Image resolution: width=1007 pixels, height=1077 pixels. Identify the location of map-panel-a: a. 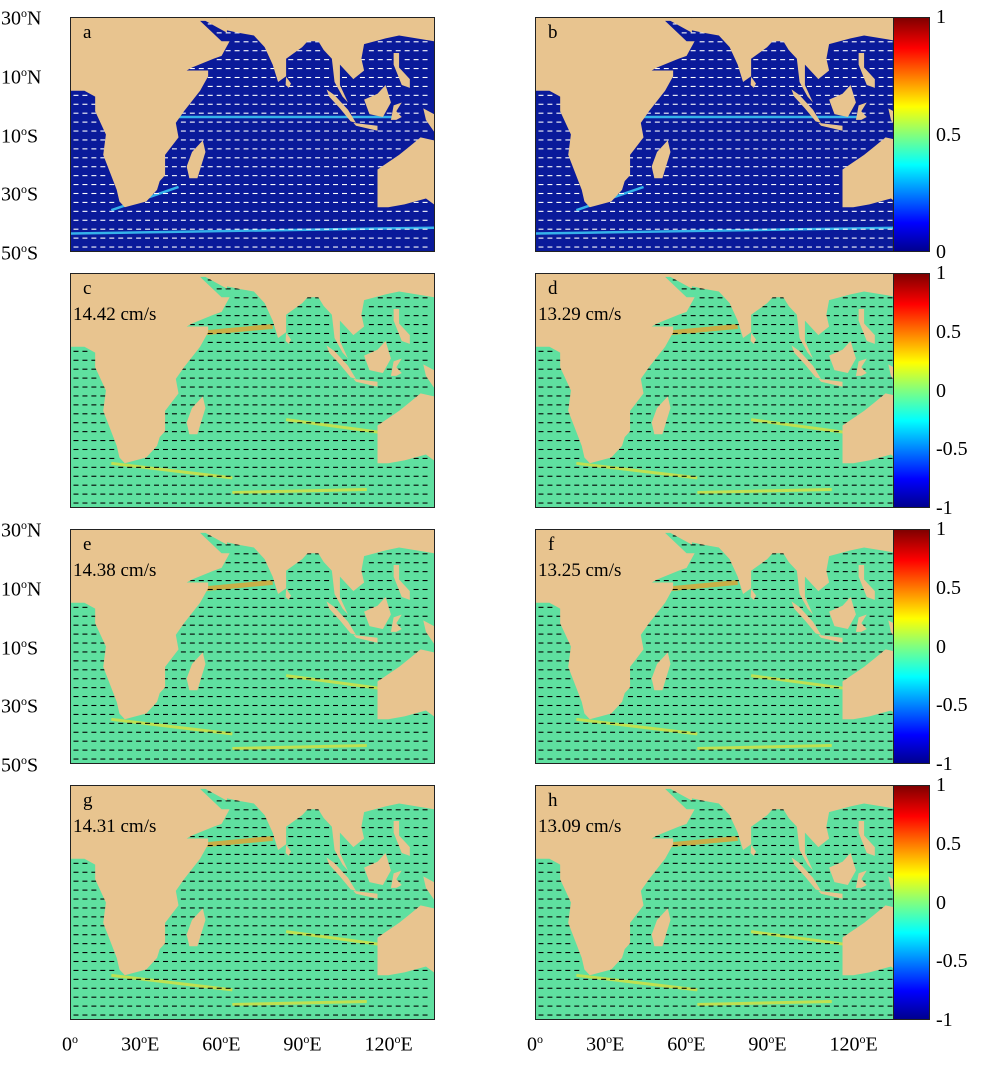
(252, 134).